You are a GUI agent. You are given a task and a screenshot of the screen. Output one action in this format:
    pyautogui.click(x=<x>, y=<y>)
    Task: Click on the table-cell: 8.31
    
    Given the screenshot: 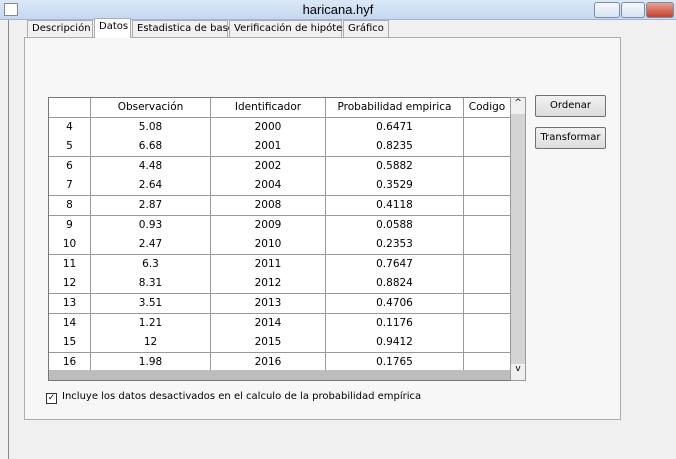 What is the action you would take?
    pyautogui.click(x=151, y=284)
    